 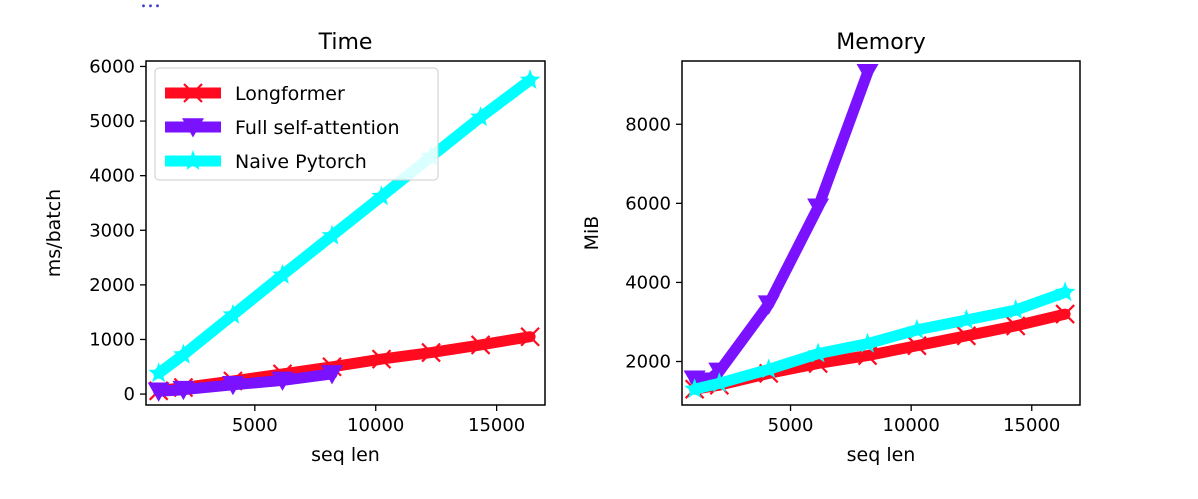 What do you see at coordinates (345, 42) in the screenshot?
I see `chart-title: Time` at bounding box center [345, 42].